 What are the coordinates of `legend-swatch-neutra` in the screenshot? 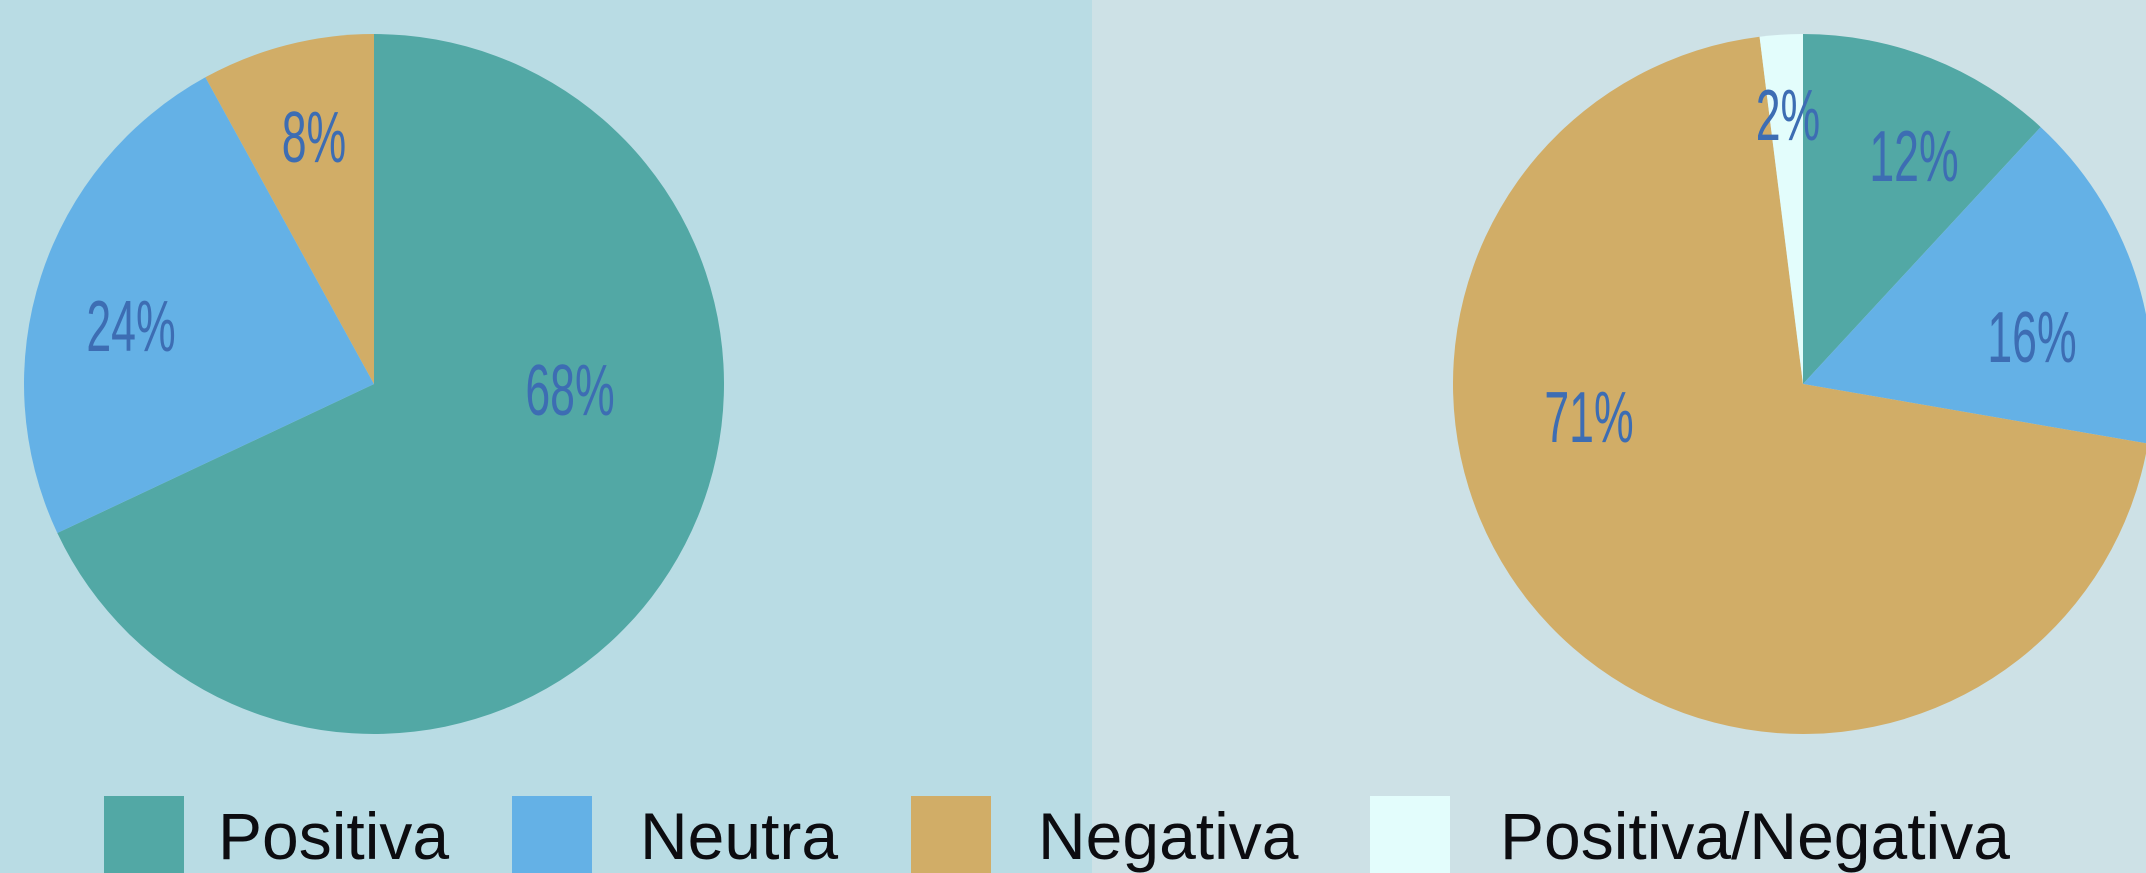 It's located at (552, 834).